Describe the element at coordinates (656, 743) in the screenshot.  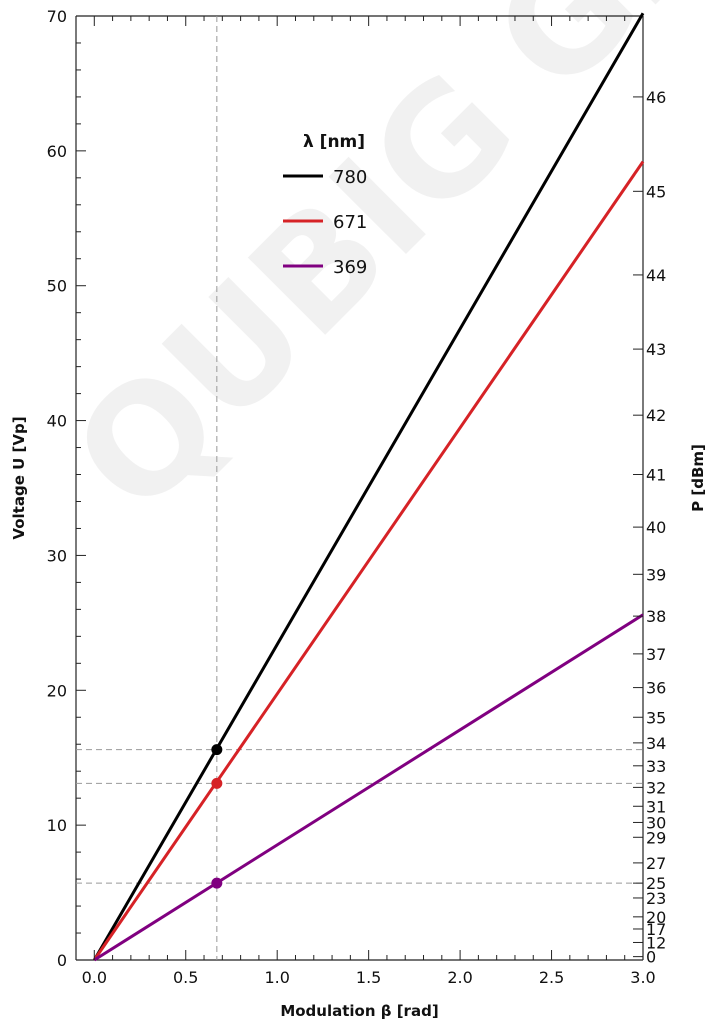
I see `right-tick-label: 34` at that location.